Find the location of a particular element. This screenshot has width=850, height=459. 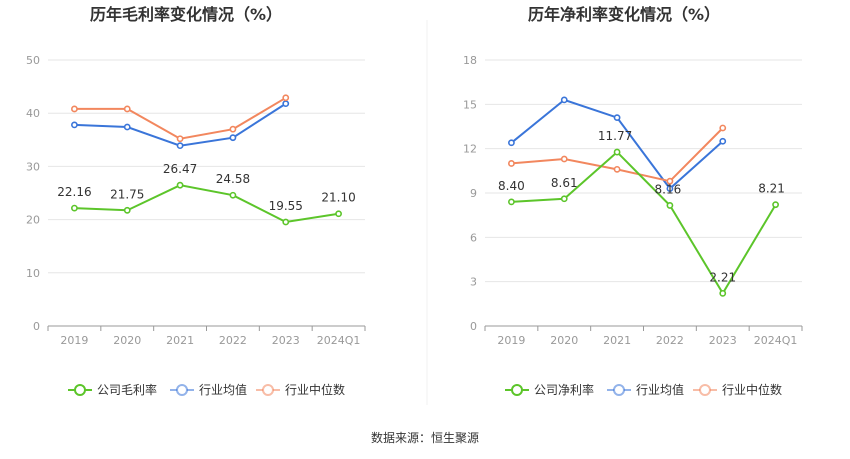

data-label: 21.10 is located at coordinates (338, 198).